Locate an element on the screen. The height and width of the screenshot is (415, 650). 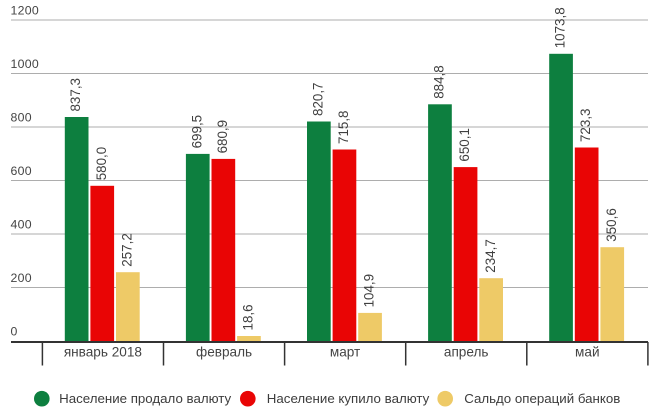
svg-text: Население продало валюту is located at coordinates (145, 398).